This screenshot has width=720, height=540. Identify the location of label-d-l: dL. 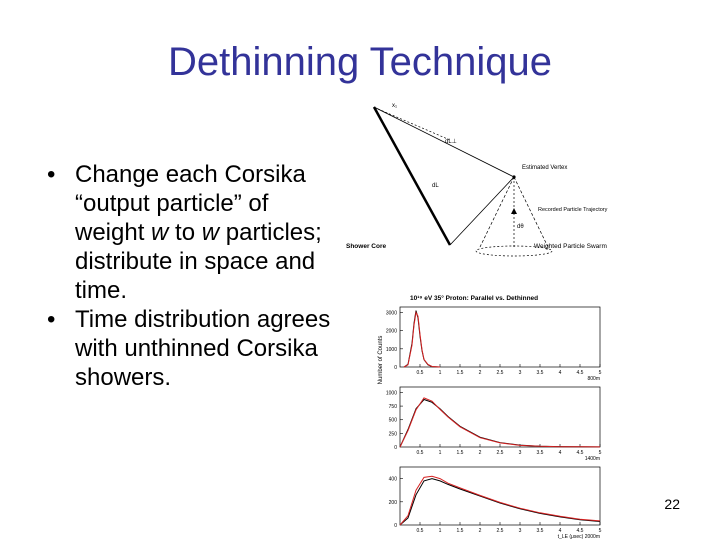
(435, 186).